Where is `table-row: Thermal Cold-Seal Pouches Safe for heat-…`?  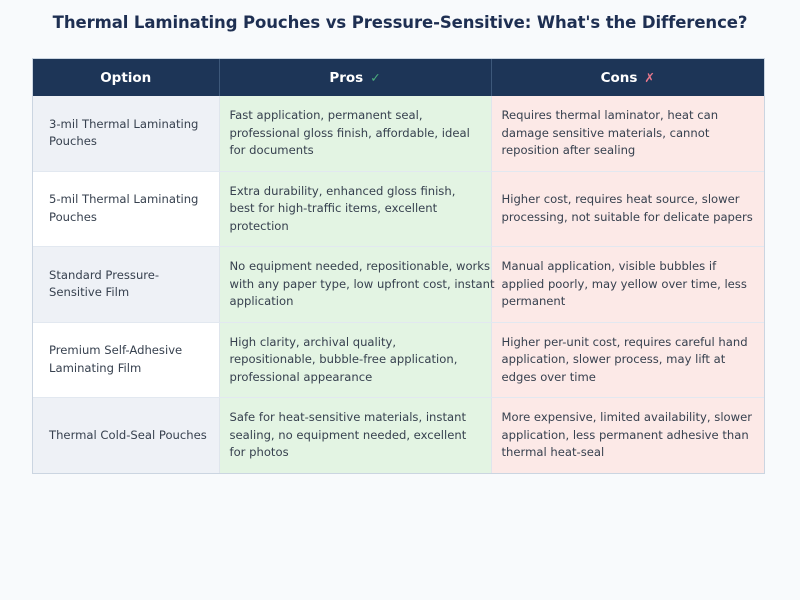
table-row: Thermal Cold-Seal Pouches Safe for heat-… is located at coordinates (398, 435).